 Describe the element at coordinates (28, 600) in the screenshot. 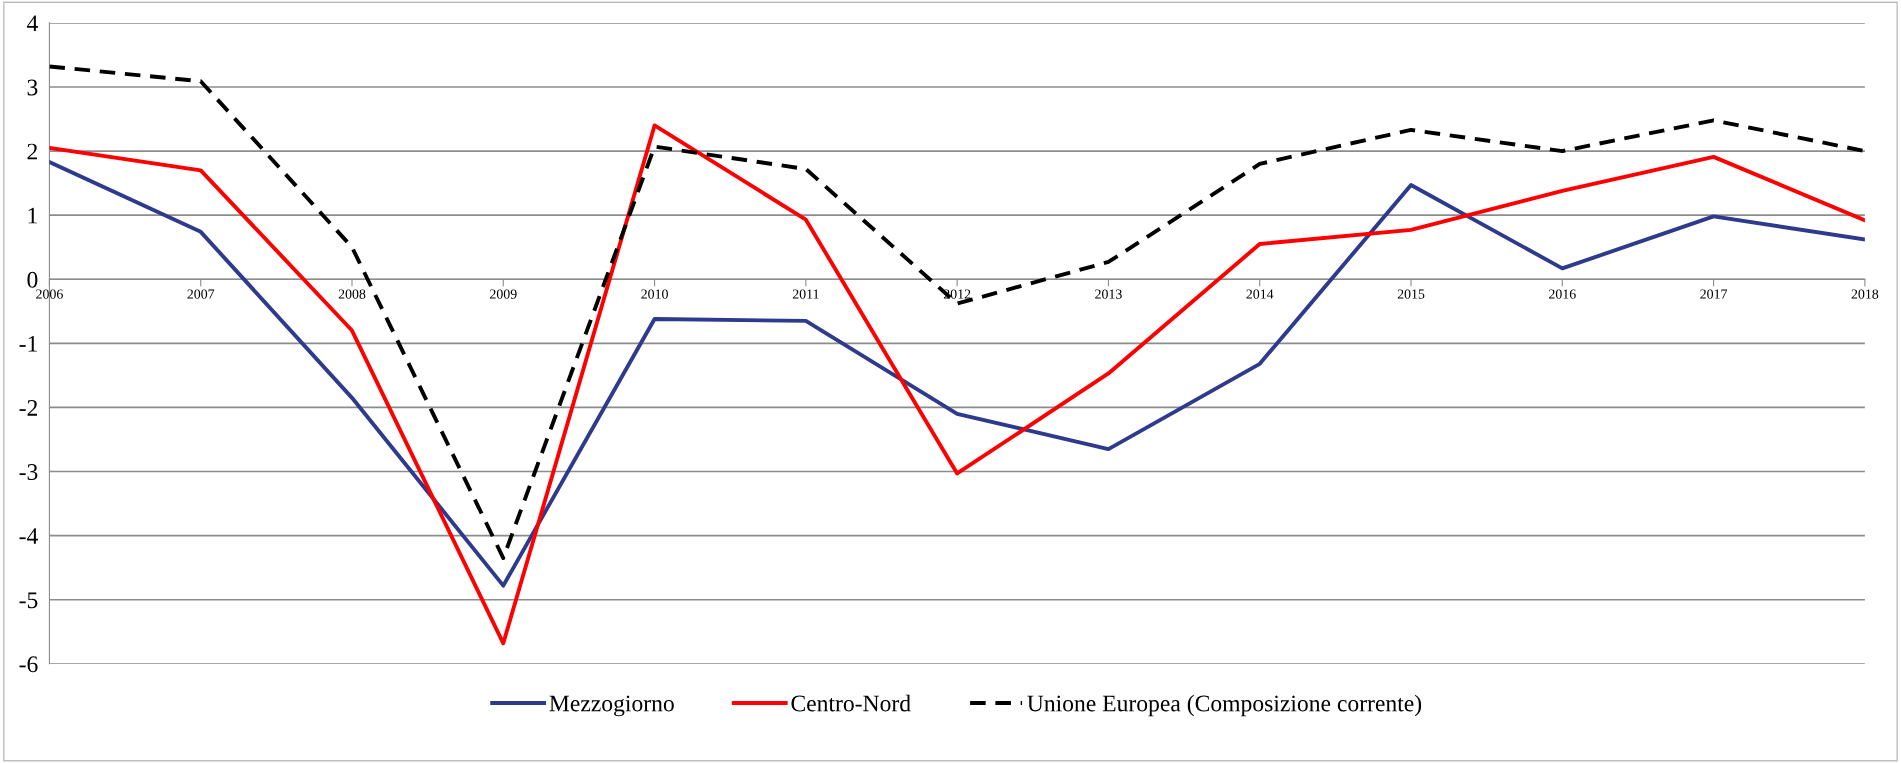

I see `y-tick-label: -5` at that location.